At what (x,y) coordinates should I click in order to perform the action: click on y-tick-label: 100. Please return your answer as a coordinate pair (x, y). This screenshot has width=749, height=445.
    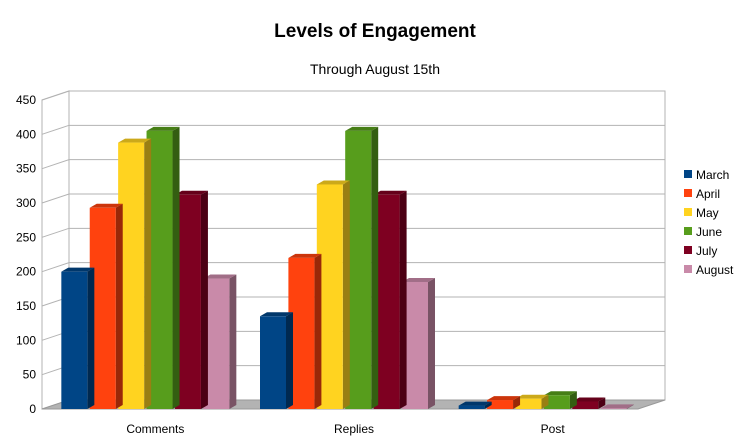
    Looking at the image, I should click on (26, 340).